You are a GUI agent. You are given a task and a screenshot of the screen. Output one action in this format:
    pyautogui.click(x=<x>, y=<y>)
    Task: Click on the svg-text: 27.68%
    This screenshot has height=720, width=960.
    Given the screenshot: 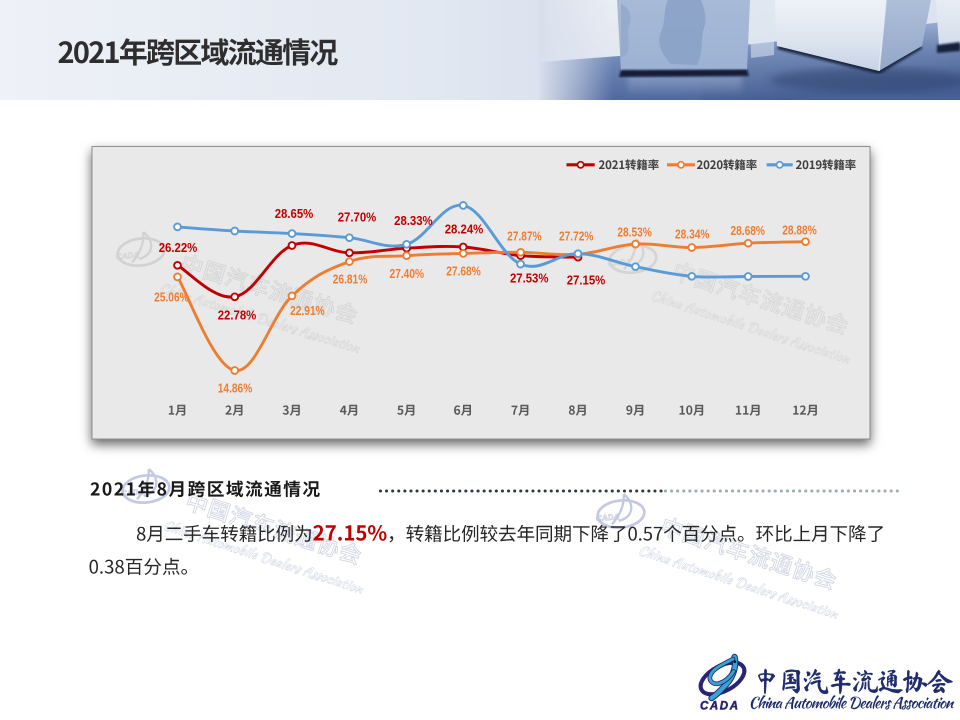 What is the action you would take?
    pyautogui.click(x=463, y=271)
    